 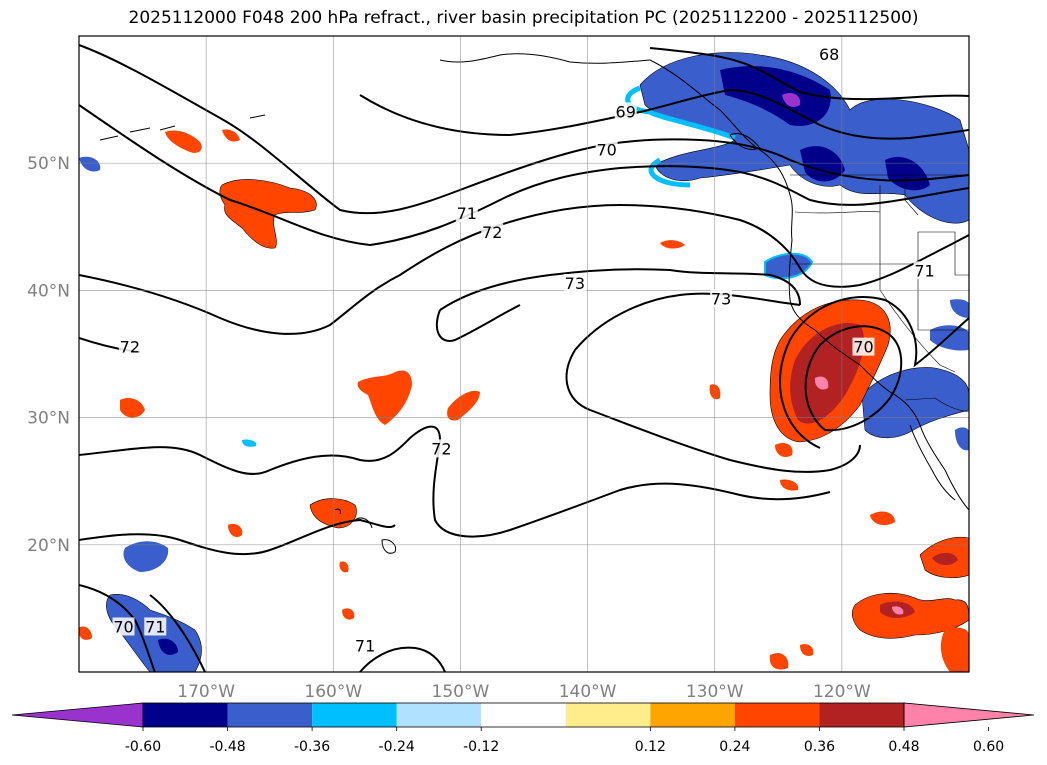 What do you see at coordinates (819, 747) in the screenshot?
I see `colorbar-tick-label: 0.36` at bounding box center [819, 747].